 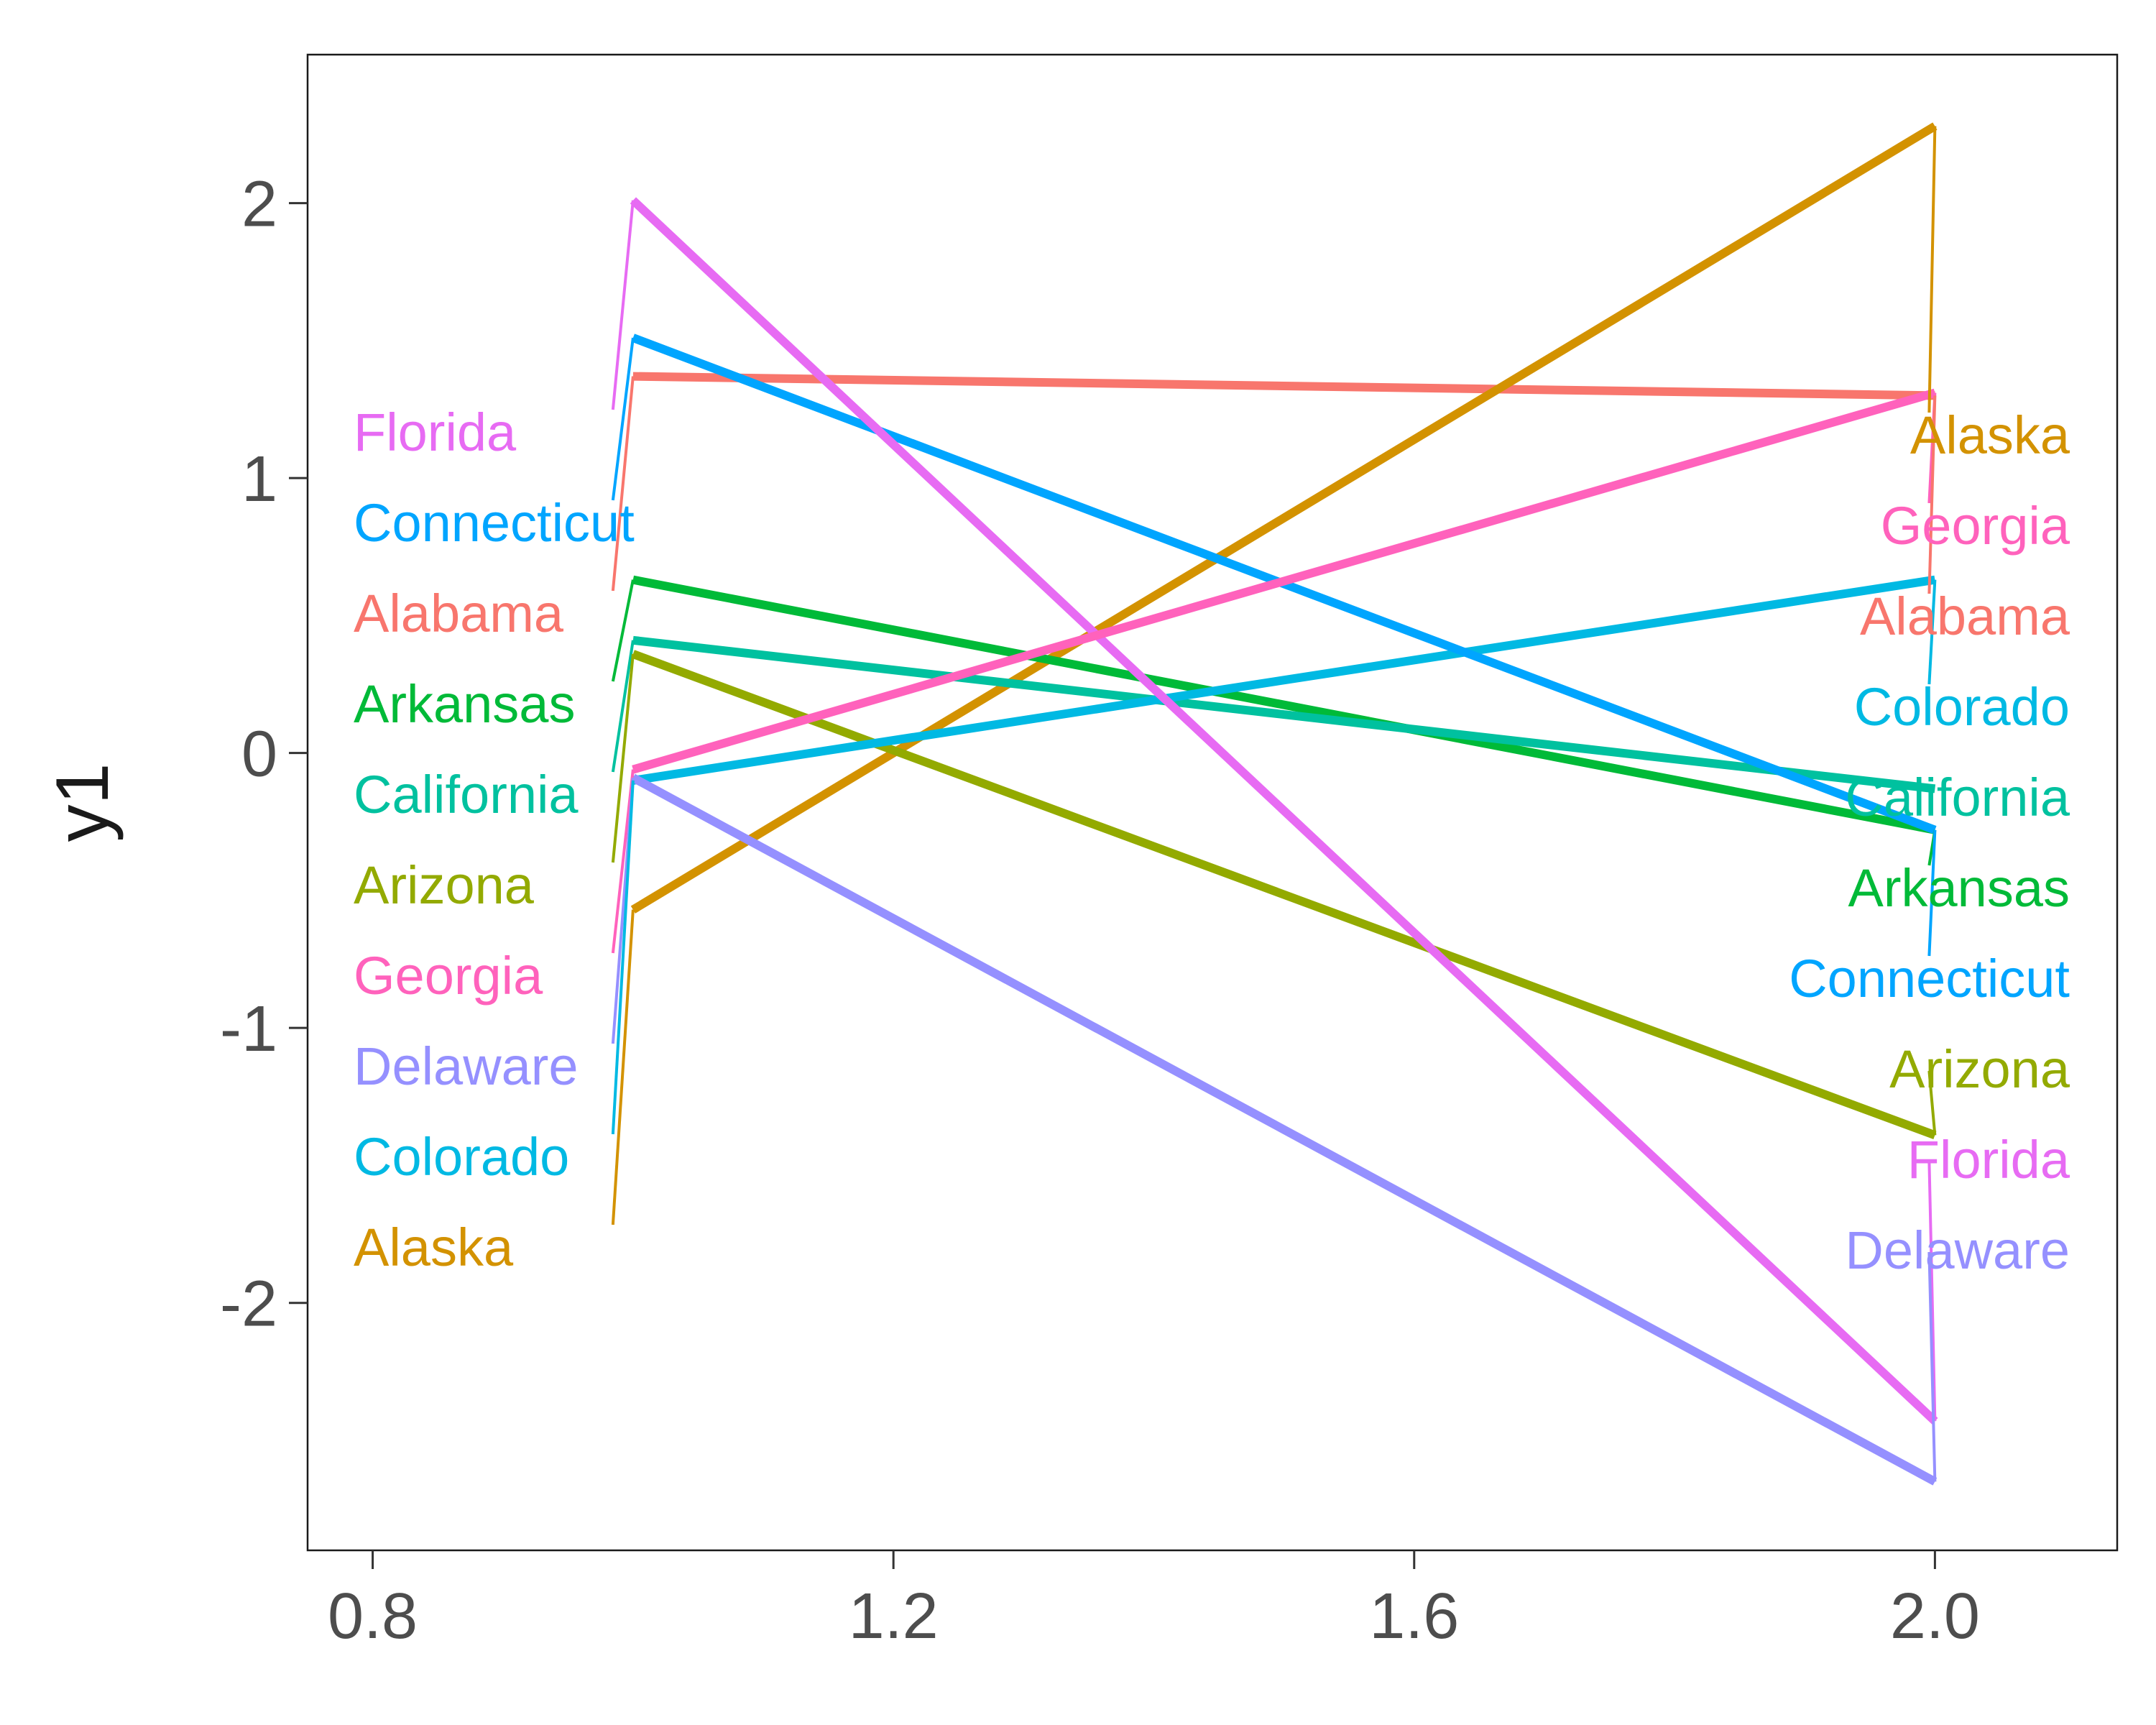 What do you see at coordinates (1932, 494) in the screenshot?
I see `right-leader-alabama` at bounding box center [1932, 494].